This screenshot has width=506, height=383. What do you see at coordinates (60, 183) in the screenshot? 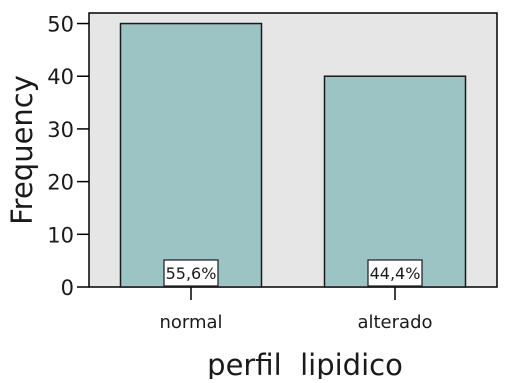
I see `y-tick-label-20: 20` at bounding box center [60, 183].